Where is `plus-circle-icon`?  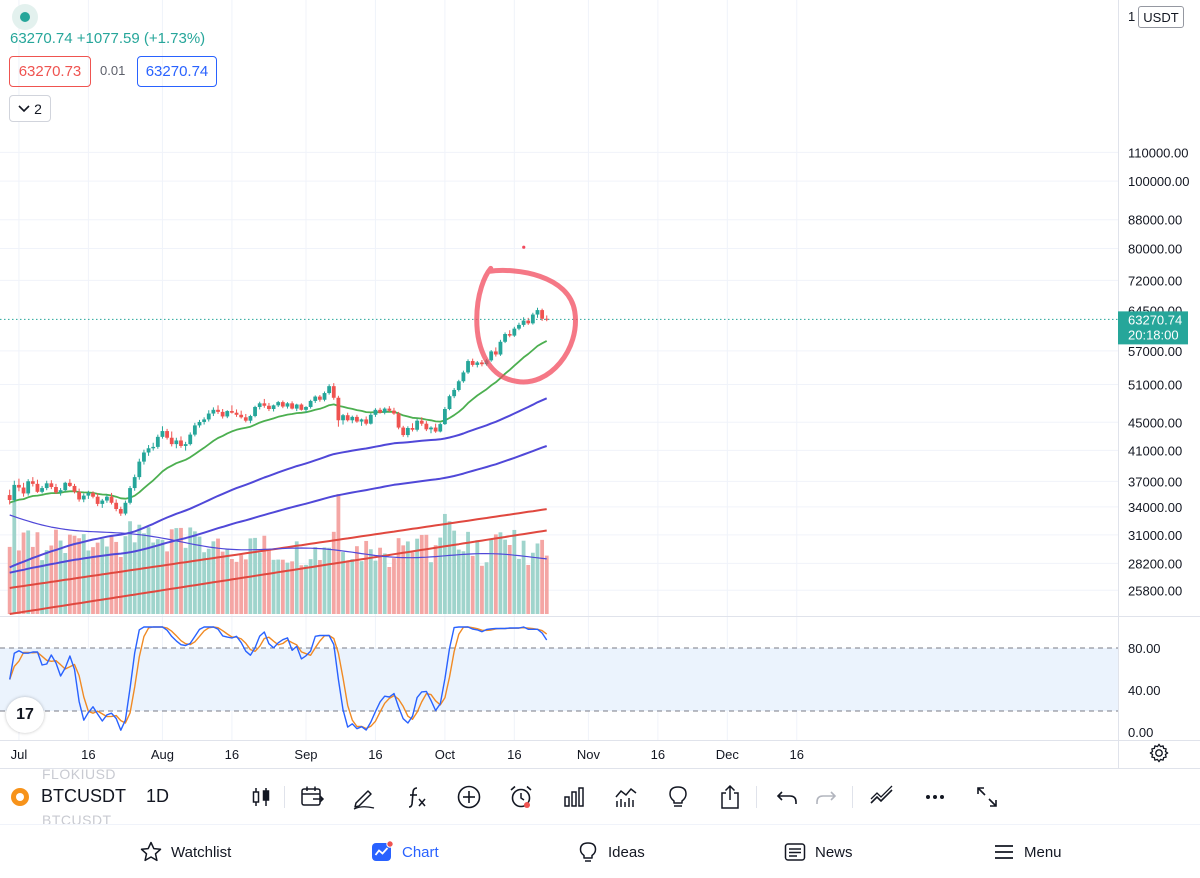 plus-circle-icon is located at coordinates (469, 797).